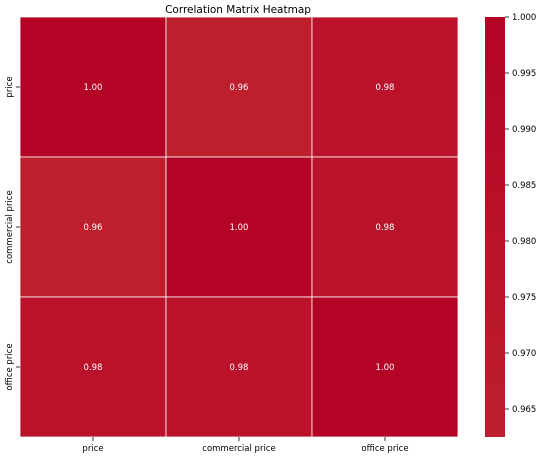 This screenshot has height=457, width=540. I want to click on cell-value-label-r1-c1: 1.00, so click(239, 228).